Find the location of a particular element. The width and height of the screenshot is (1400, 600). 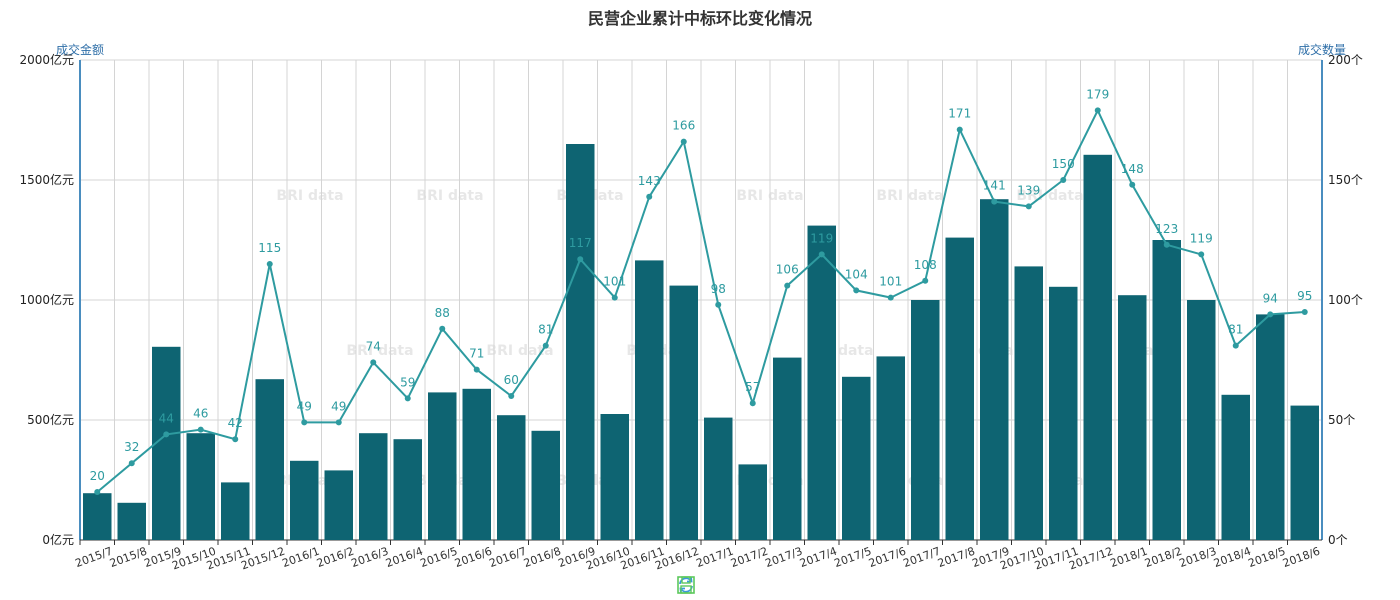

y-right-tick-0: 0个 is located at coordinates (1338, 540).